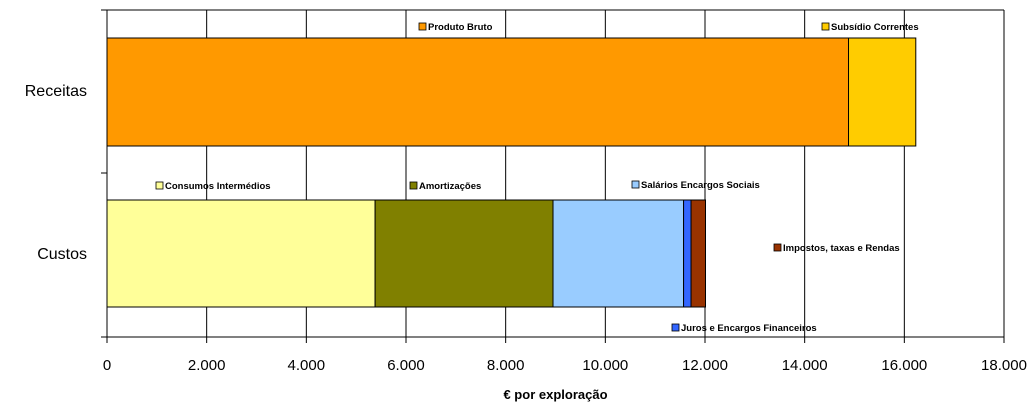 The height and width of the screenshot is (405, 1035). What do you see at coordinates (841, 248) in the screenshot?
I see `legend-label: Impostos, taxas e Rendas` at bounding box center [841, 248].